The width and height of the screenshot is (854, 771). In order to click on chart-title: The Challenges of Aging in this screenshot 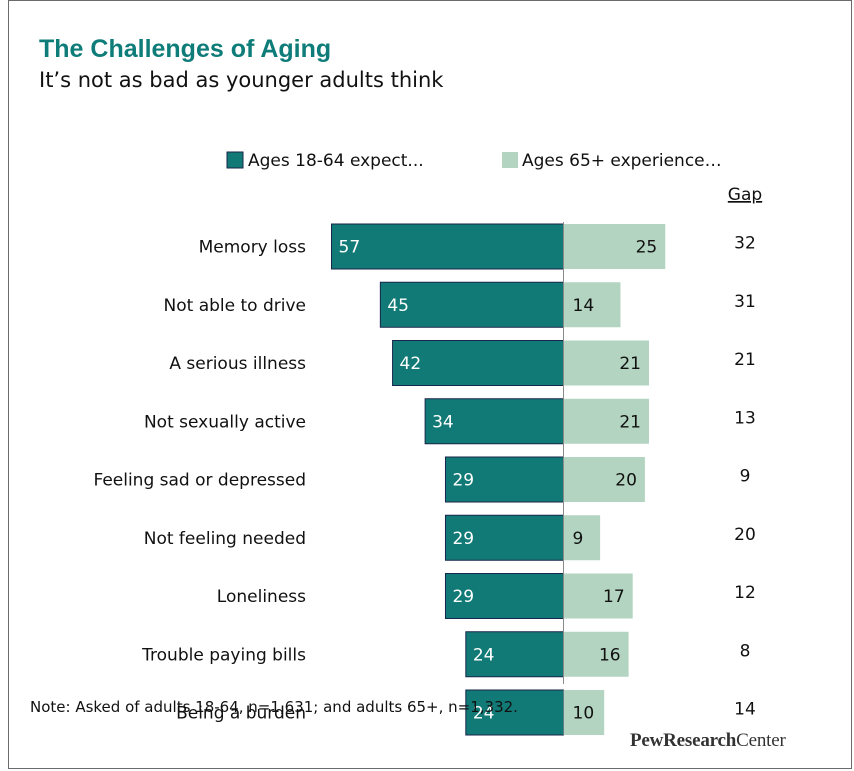, I will do `click(185, 49)`.